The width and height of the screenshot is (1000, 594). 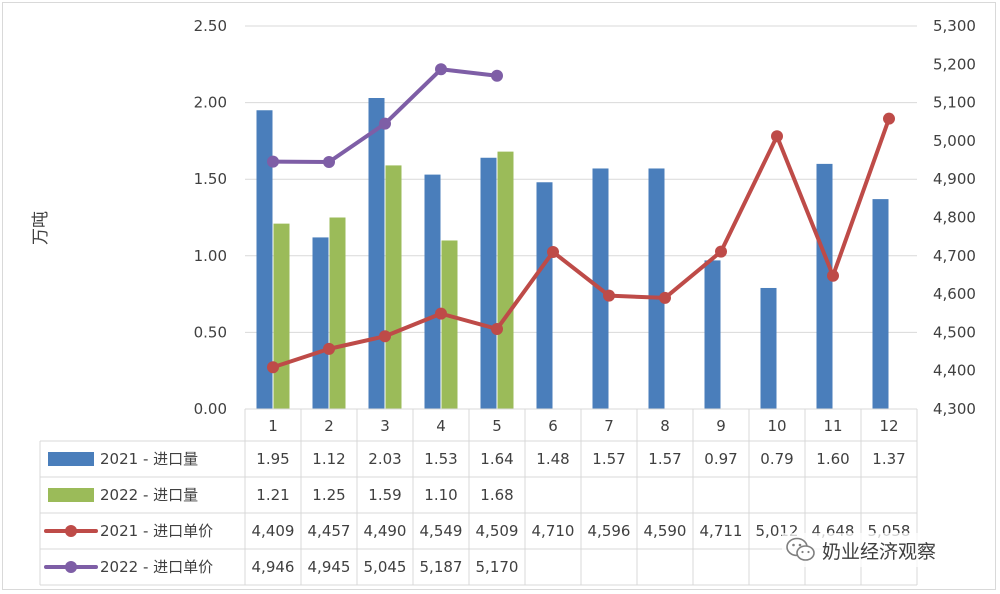 What do you see at coordinates (954, 332) in the screenshot?
I see `y2-tick-label: 4,500` at bounding box center [954, 332].